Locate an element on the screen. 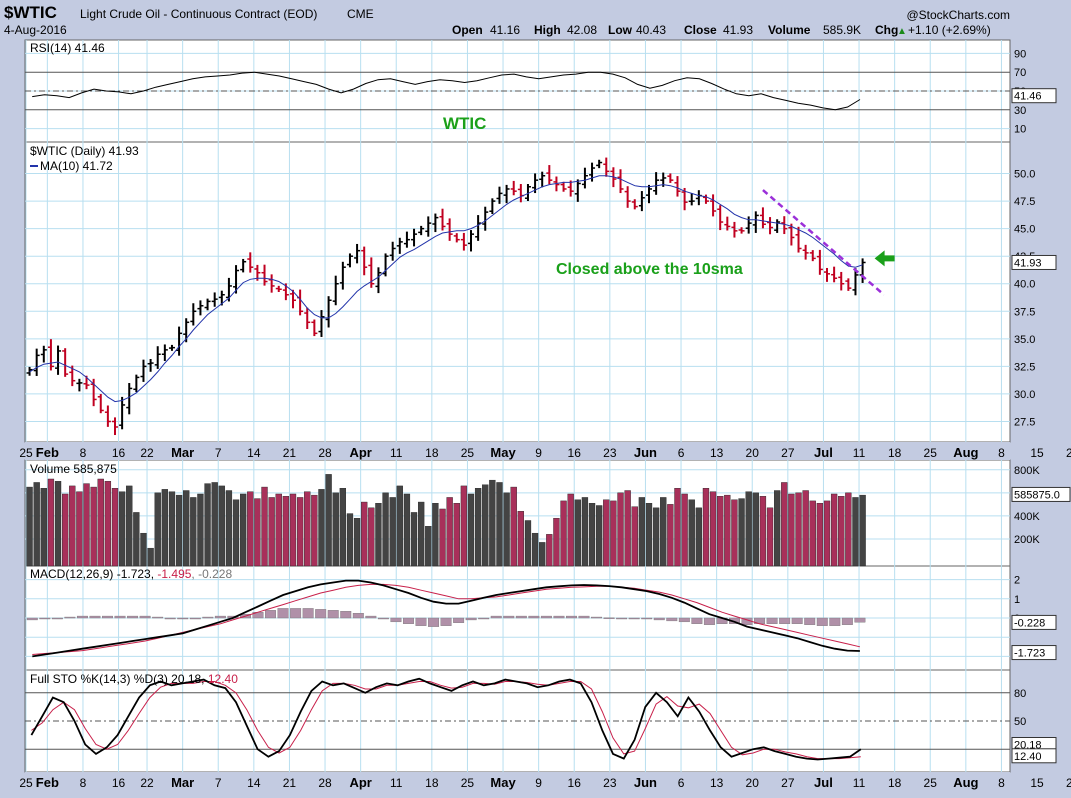  rsi-line is located at coordinates (446, 91).